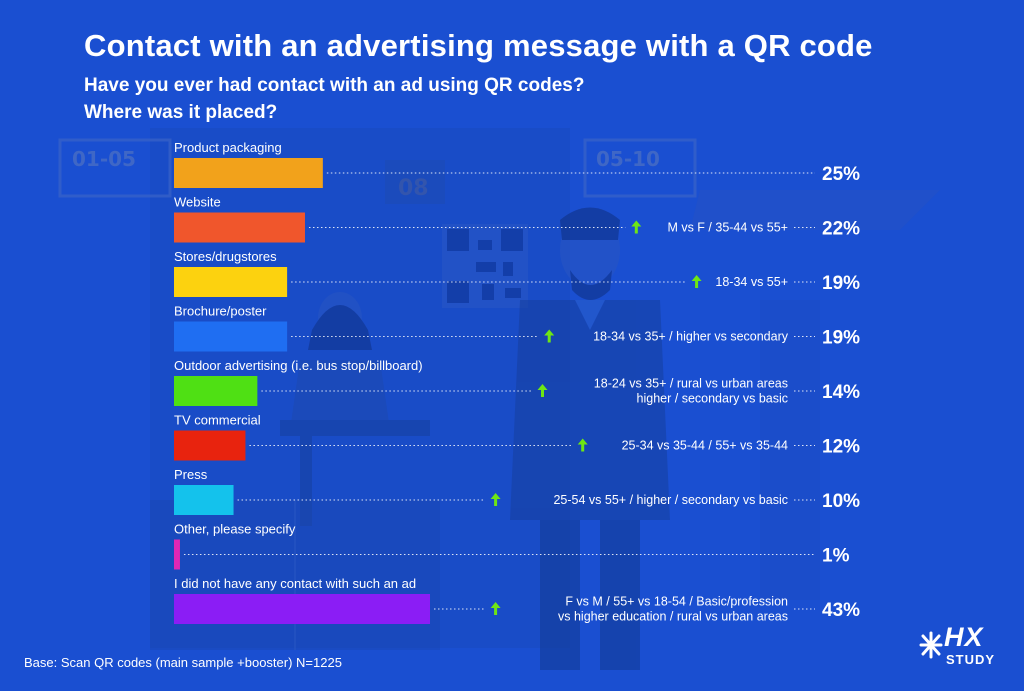 The height and width of the screenshot is (691, 1024). What do you see at coordinates (225, 256) in the screenshot?
I see `category-label: Stores/drugstores` at bounding box center [225, 256].